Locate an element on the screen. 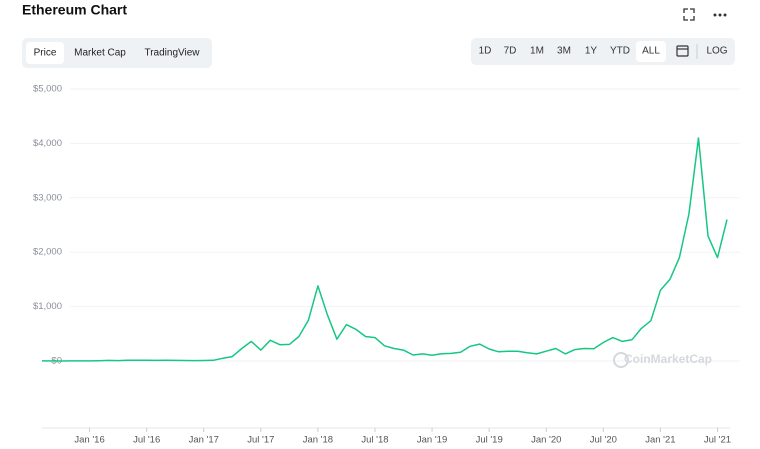 Image resolution: width=760 pixels, height=449 pixels. range-button: YTD is located at coordinates (620, 51).